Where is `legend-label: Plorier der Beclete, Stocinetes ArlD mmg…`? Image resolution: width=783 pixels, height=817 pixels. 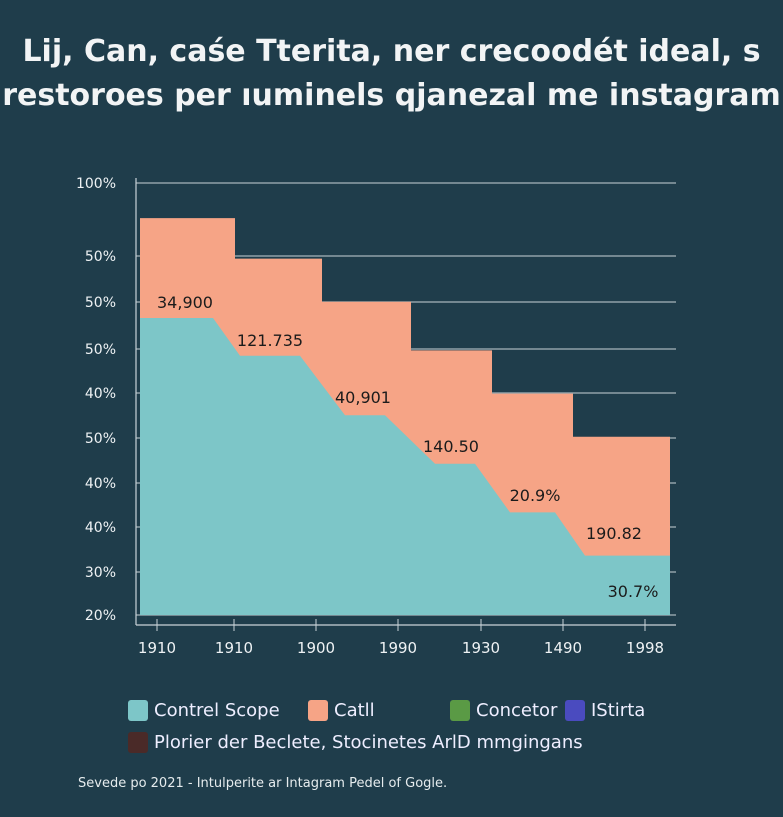 legend-label: Plorier der Beclete, Stocinetes ArlD mmg… is located at coordinates (368, 742).